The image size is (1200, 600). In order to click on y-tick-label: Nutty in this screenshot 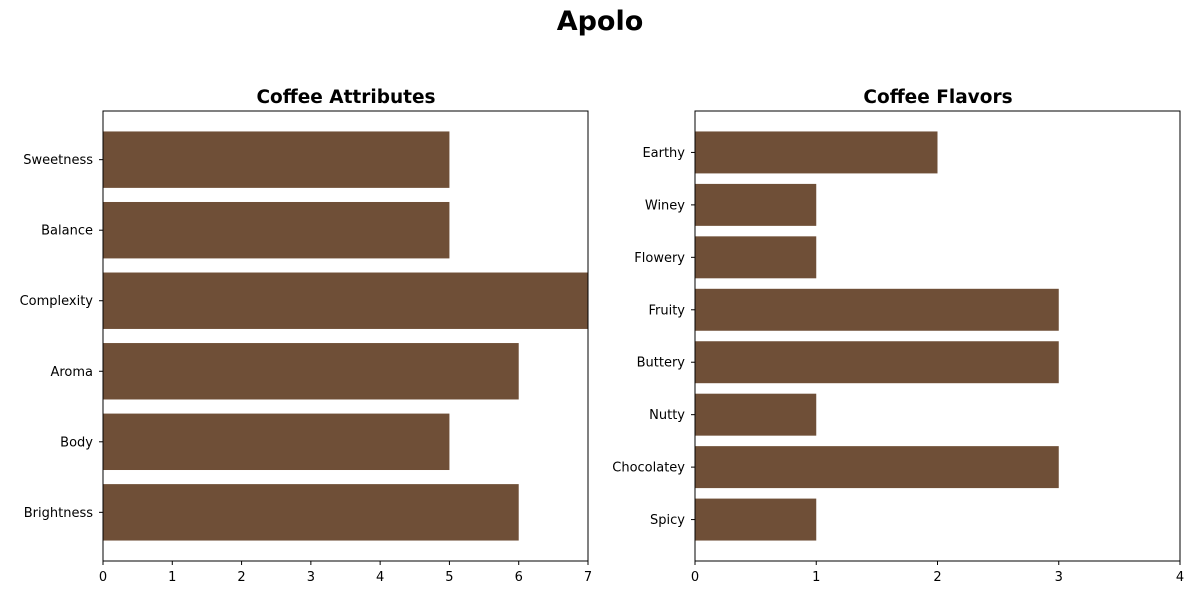, I will do `click(667, 415)`.